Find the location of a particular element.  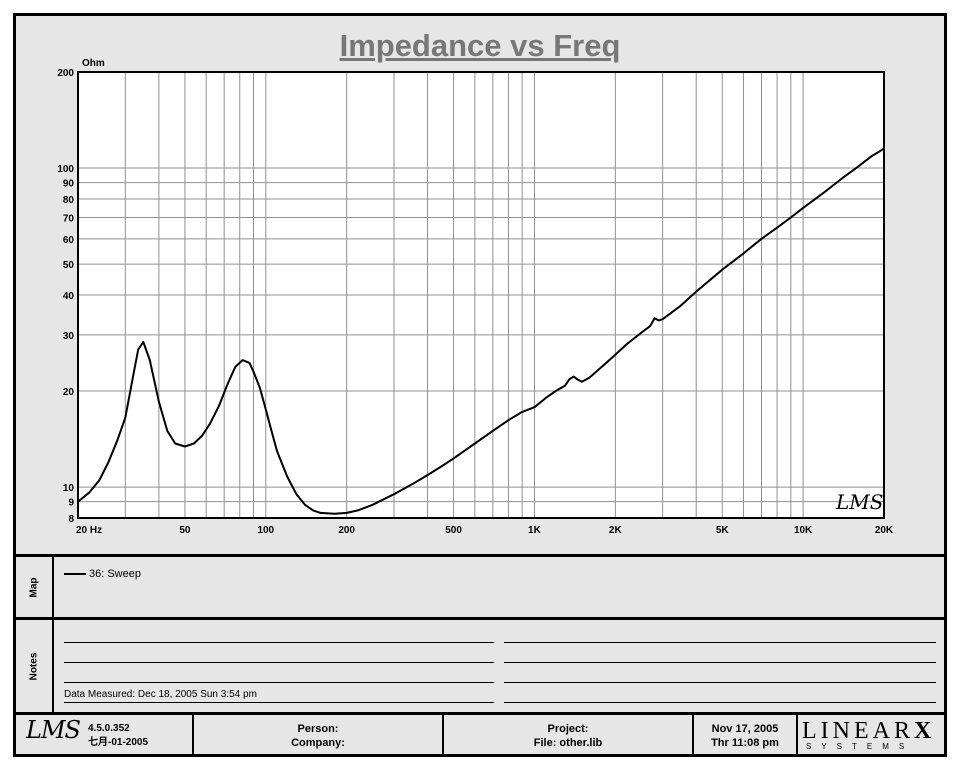

y-tick-label: 80 is located at coordinates (69, 200).